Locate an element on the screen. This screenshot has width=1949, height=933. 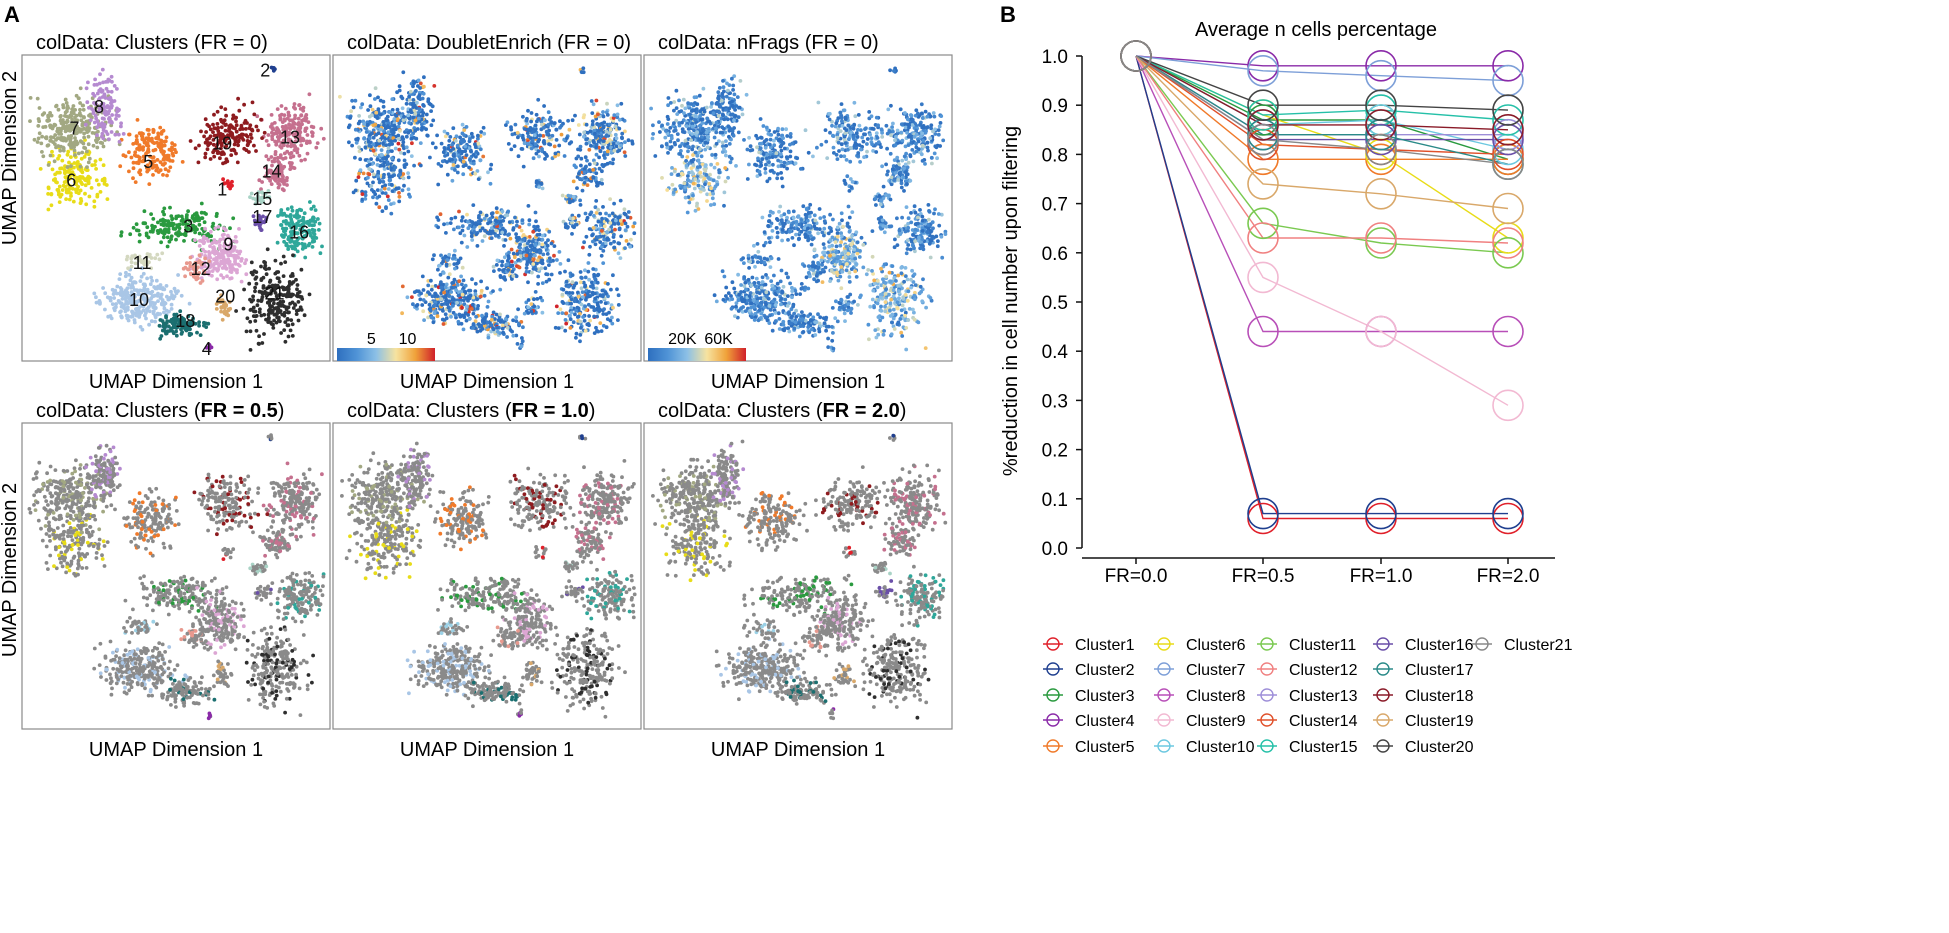
cluster-label: 17 is located at coordinates (262, 217).